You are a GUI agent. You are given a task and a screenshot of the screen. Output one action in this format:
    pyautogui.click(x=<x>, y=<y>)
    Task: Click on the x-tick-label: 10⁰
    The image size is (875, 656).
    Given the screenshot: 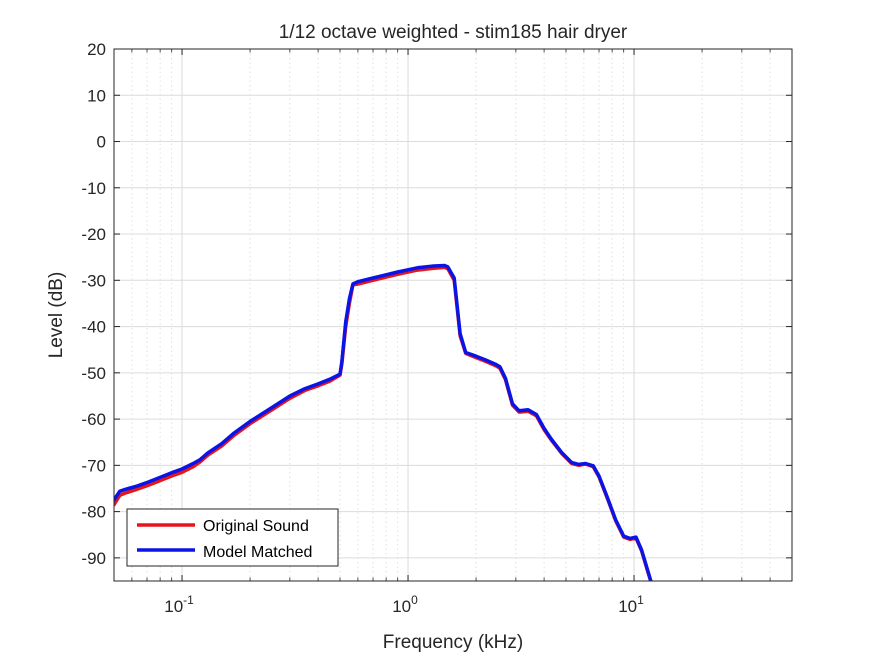 What is the action you would take?
    pyautogui.click(x=405, y=604)
    